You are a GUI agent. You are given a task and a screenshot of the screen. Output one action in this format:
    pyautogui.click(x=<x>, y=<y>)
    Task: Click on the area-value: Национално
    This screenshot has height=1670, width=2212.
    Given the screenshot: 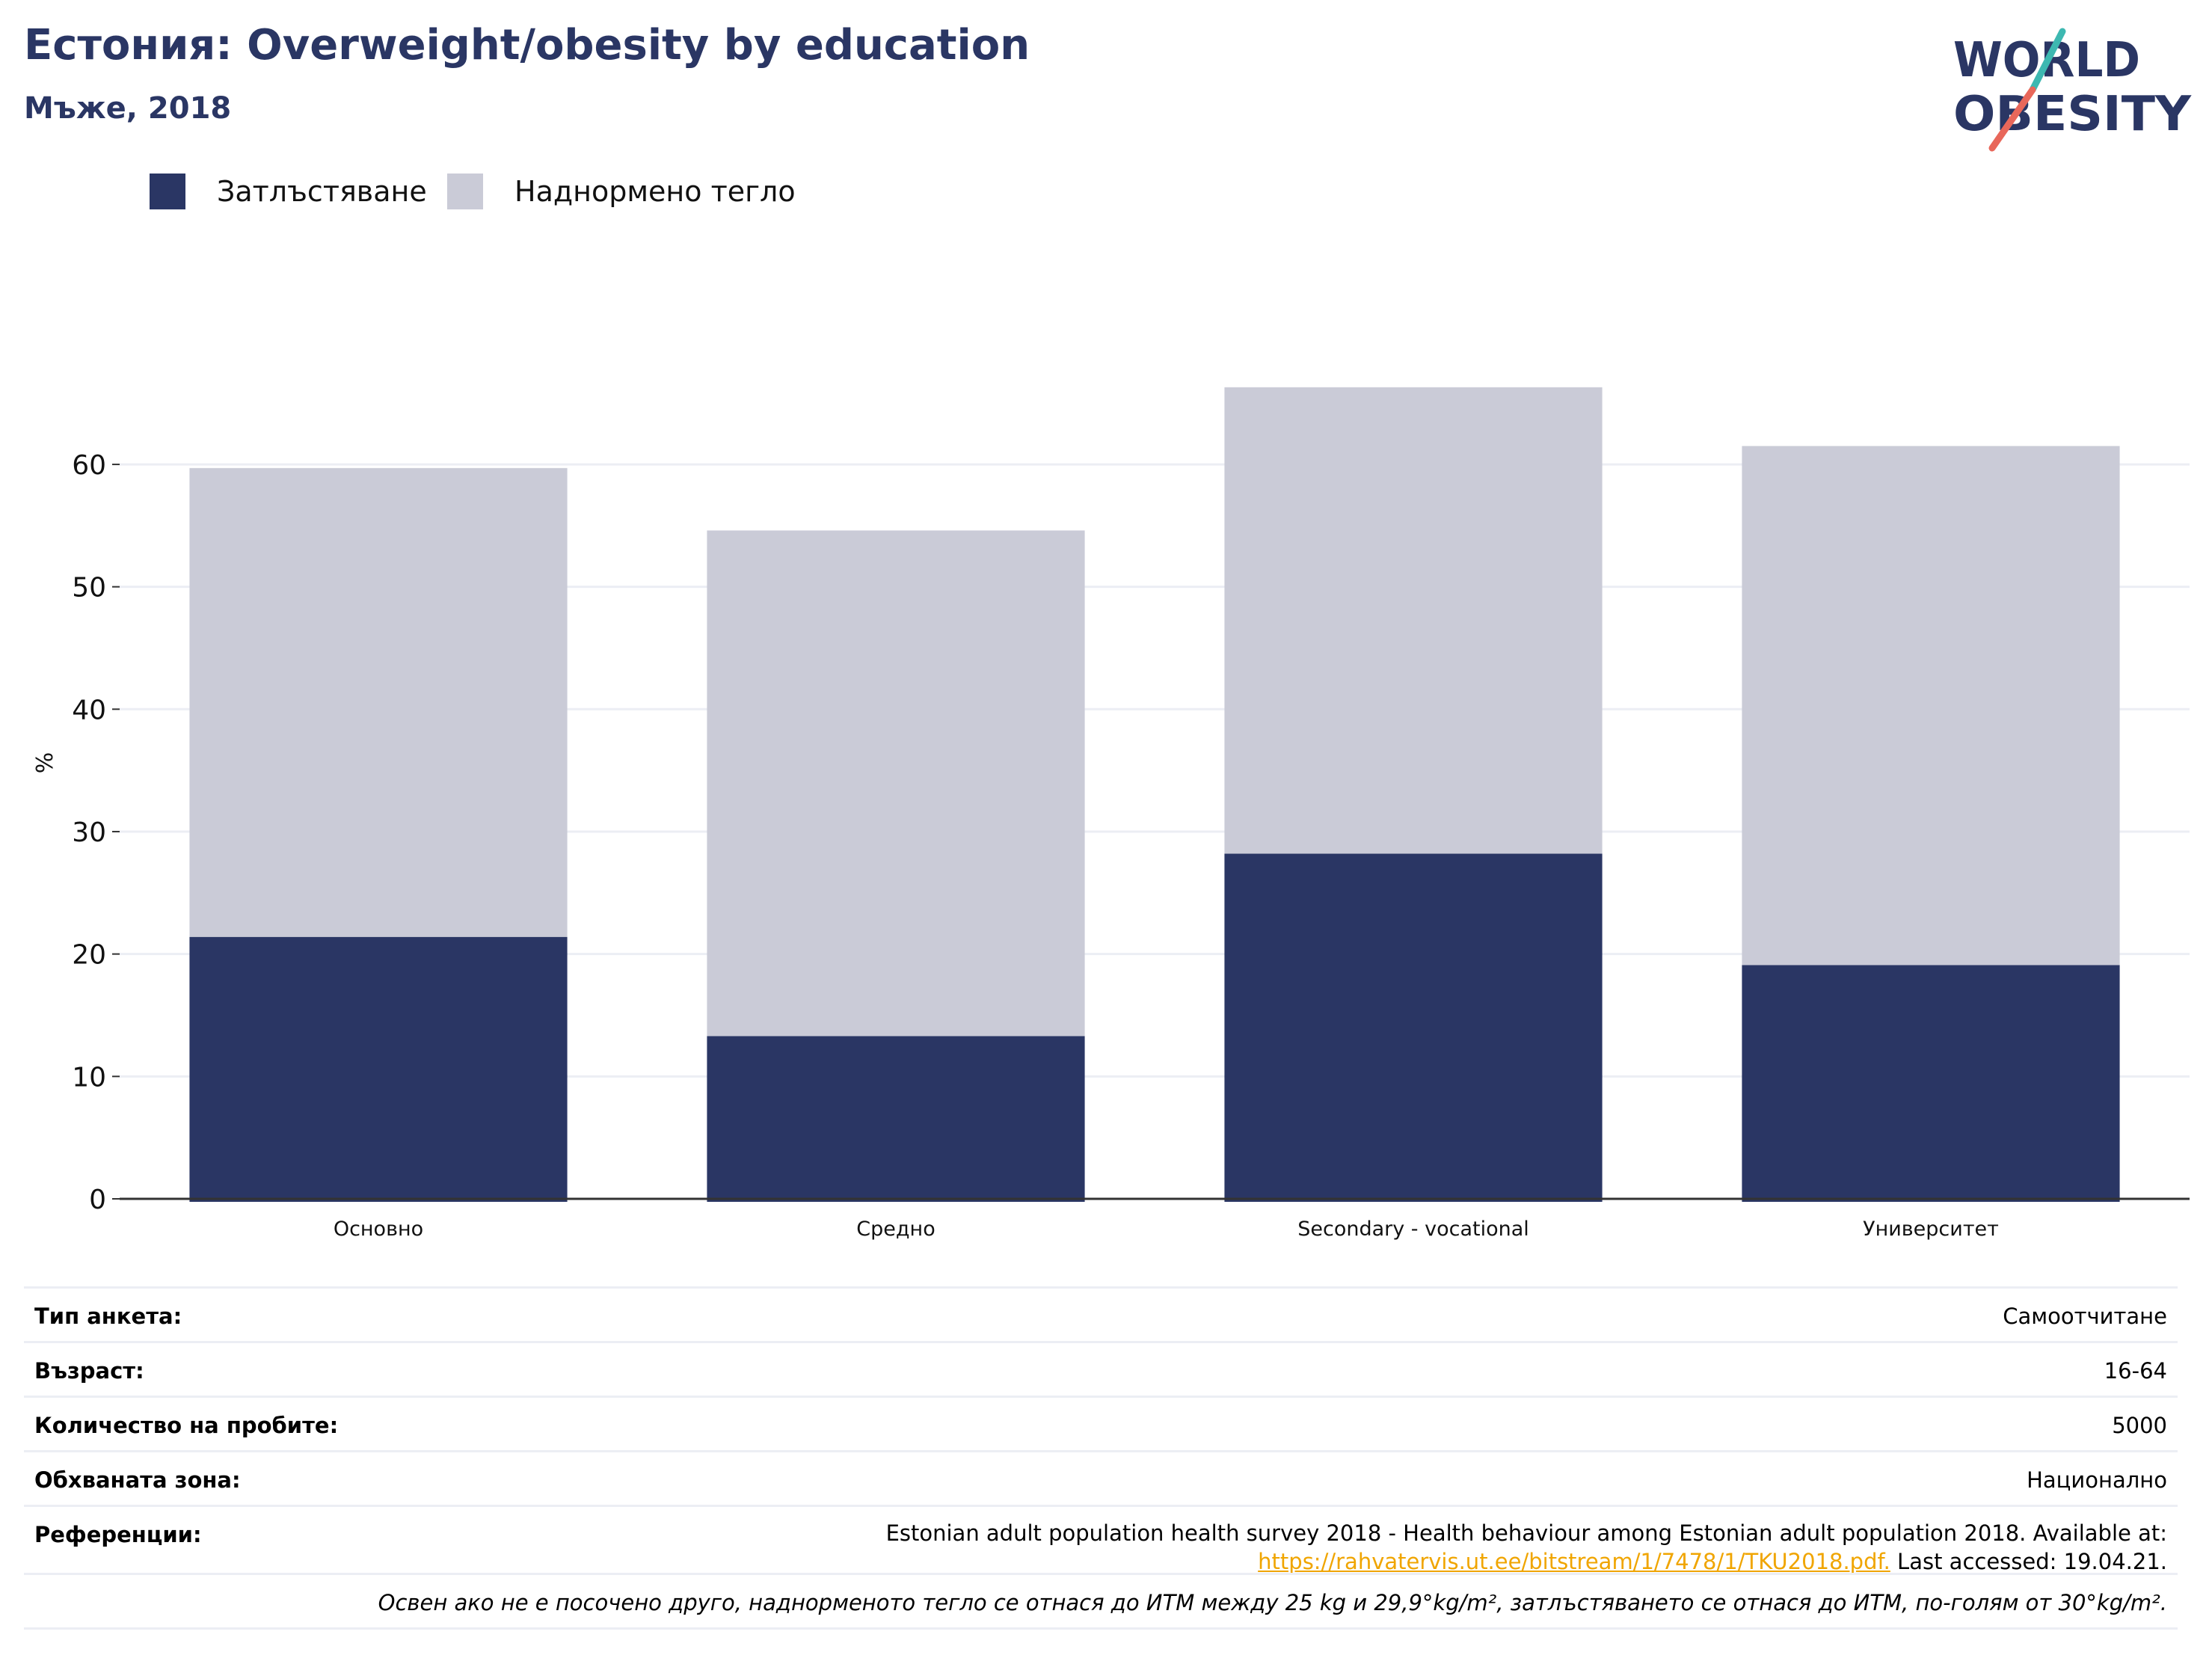 What is the action you would take?
    pyautogui.click(x=2097, y=1480)
    